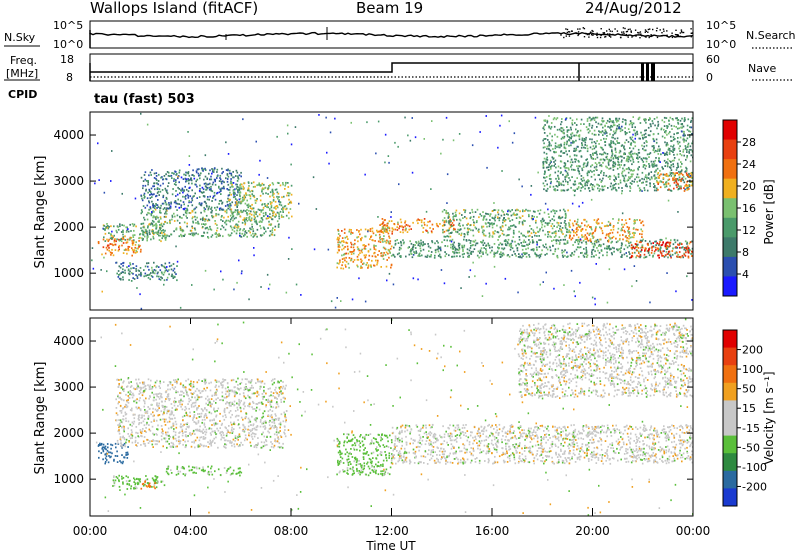 The height and width of the screenshot is (554, 800). I want to click on colorbar-swatch, so click(730, 188).